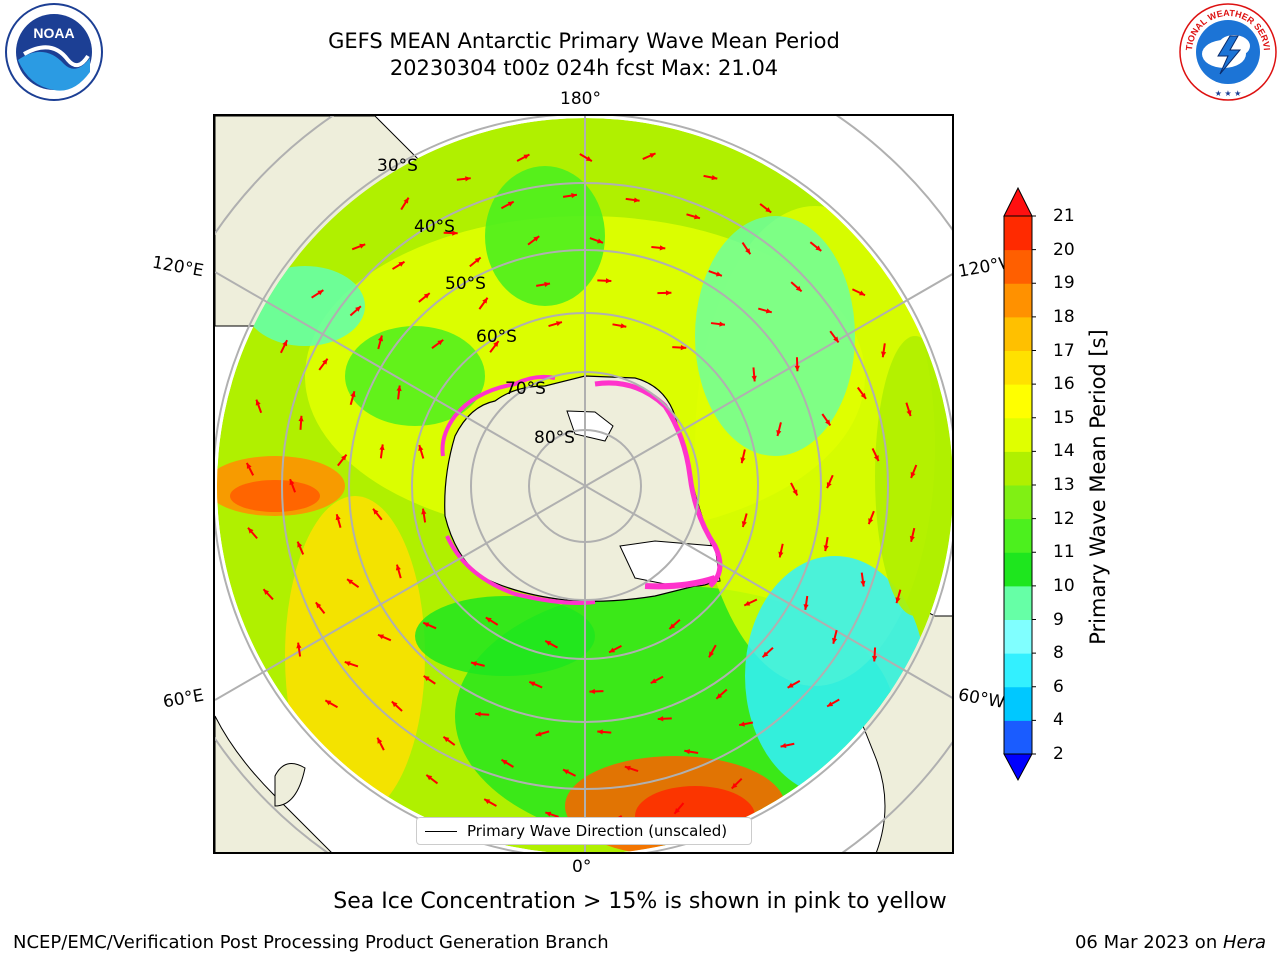 This screenshot has width=1280, height=960. I want to click on colorbar-tick-label: 16, so click(1064, 384).